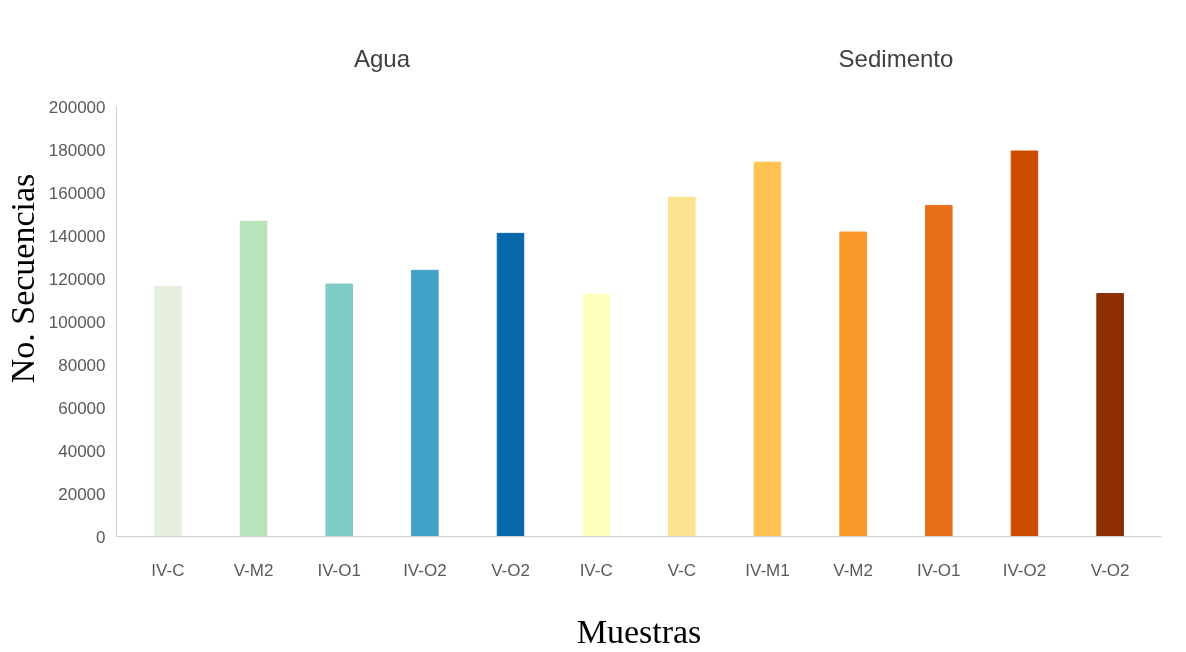 Image resolution: width=1186 pixels, height=652 pixels. What do you see at coordinates (767, 570) in the screenshot?
I see `x-tick-label: IV-M1` at bounding box center [767, 570].